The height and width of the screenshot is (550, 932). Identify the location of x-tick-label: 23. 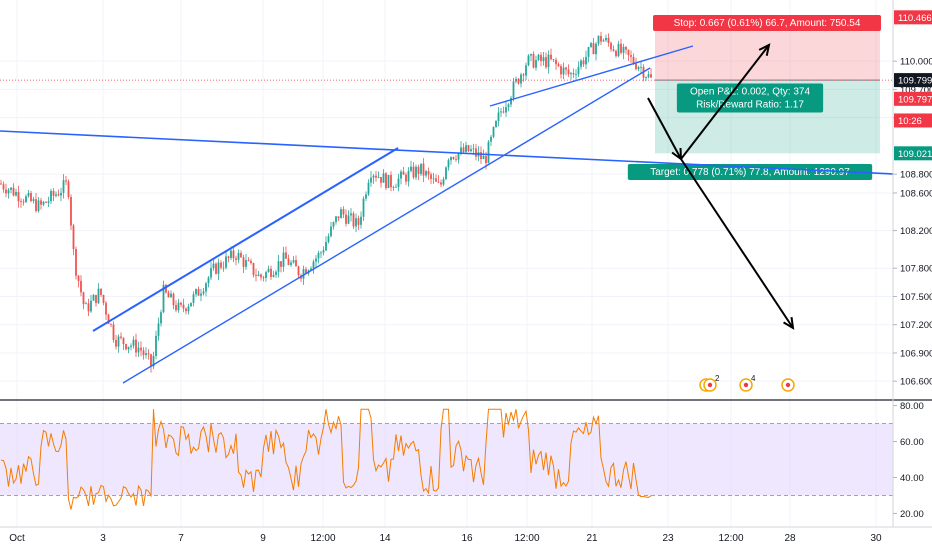
(668, 538).